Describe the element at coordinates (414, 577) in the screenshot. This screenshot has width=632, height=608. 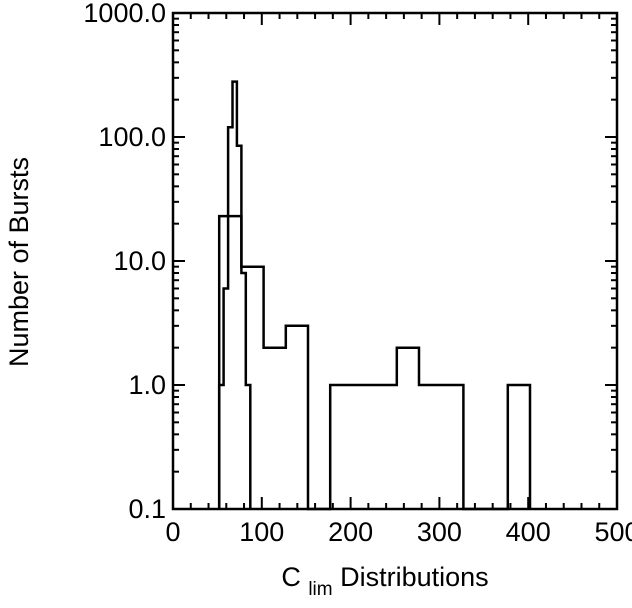
I see `x-axis-title-rest: Distributions` at that location.